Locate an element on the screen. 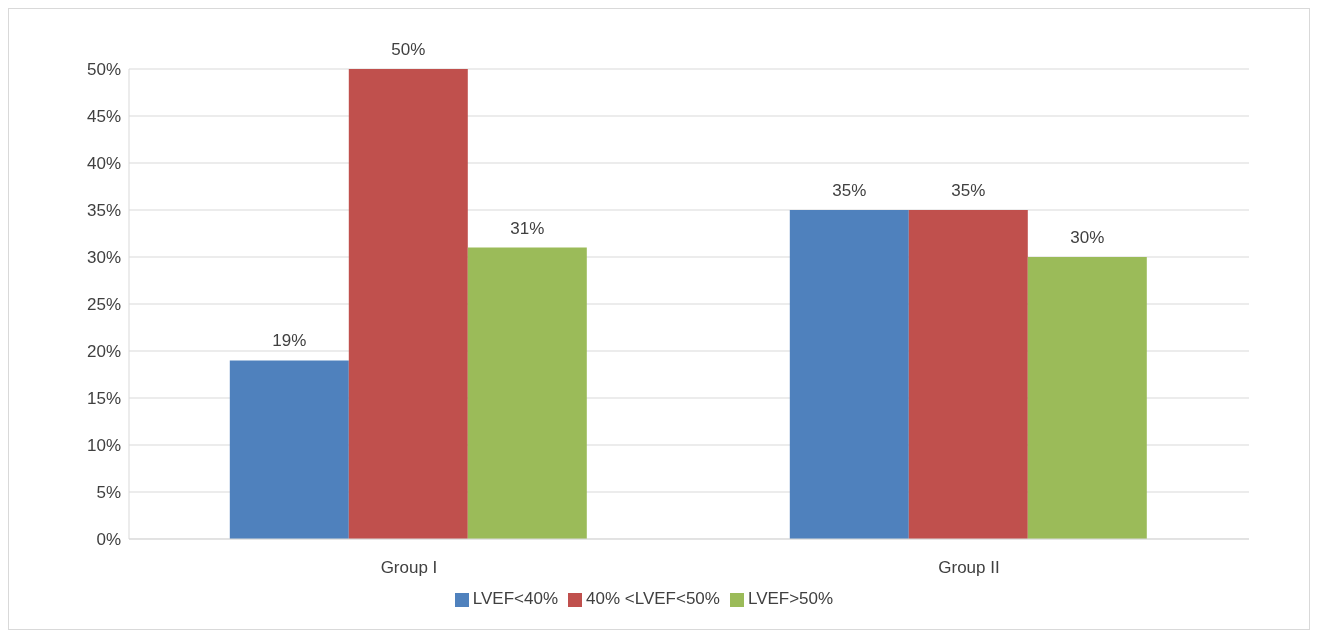 The image size is (1328, 644). x-tick-label: Group I is located at coordinates (409, 568).